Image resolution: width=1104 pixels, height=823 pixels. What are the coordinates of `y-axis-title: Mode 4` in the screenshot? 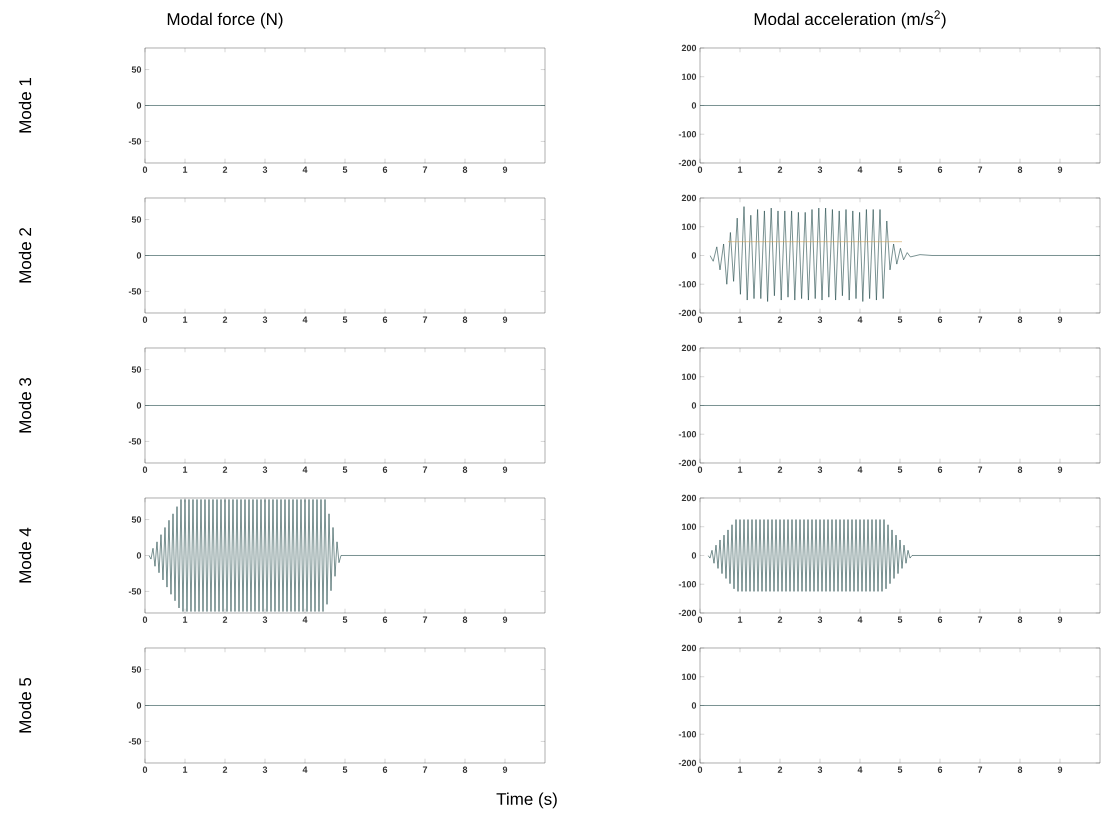 It's located at (25, 555).